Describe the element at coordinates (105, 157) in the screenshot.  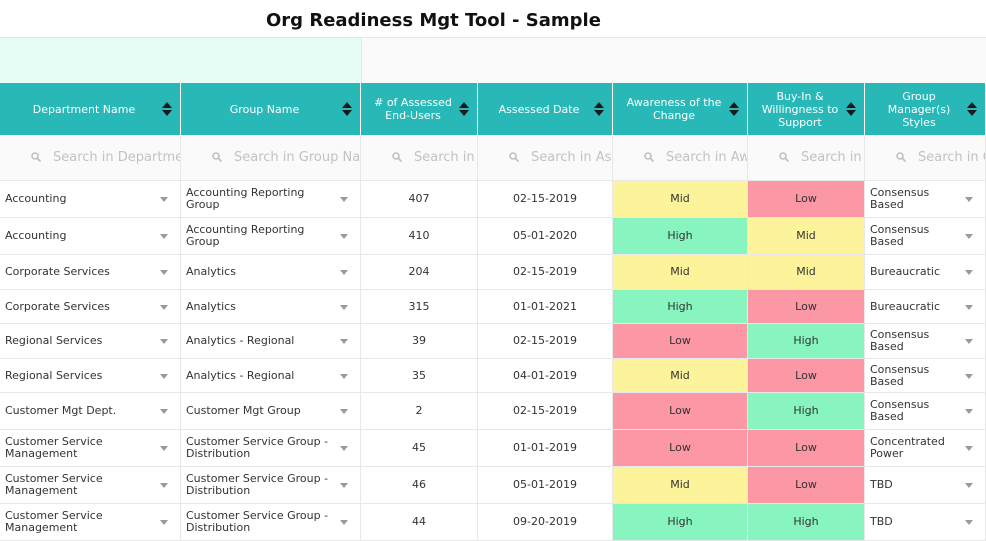
I see `search-input-department` at that location.